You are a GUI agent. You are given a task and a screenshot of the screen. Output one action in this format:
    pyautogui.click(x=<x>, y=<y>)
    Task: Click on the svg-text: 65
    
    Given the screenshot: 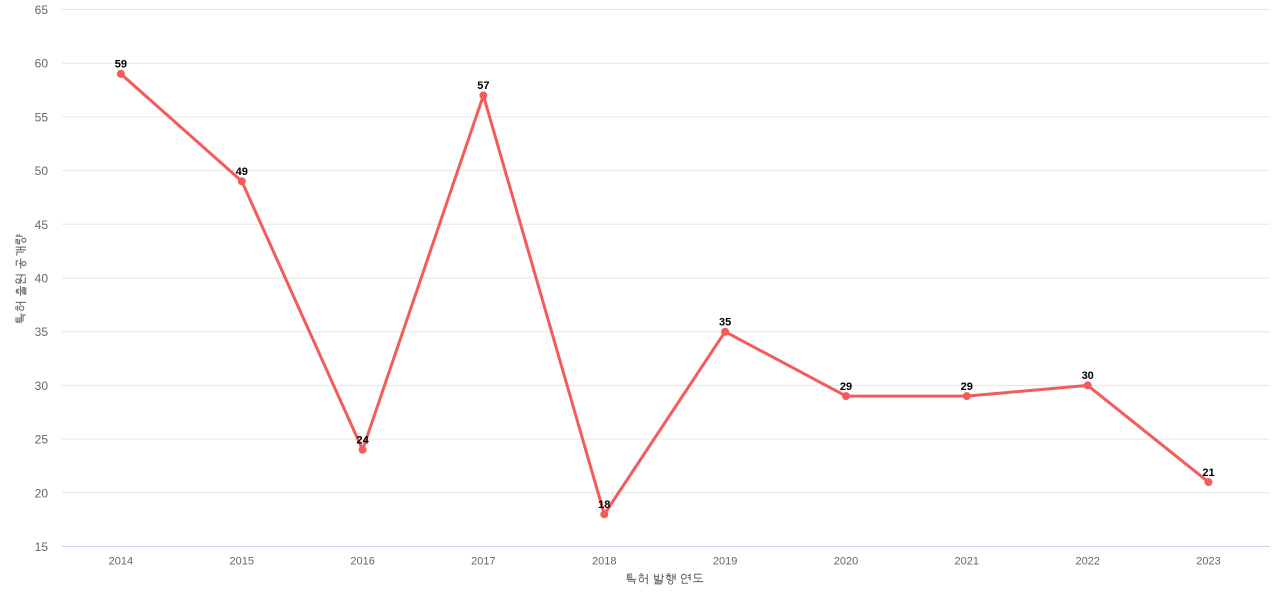 What is the action you would take?
    pyautogui.click(x=42, y=10)
    